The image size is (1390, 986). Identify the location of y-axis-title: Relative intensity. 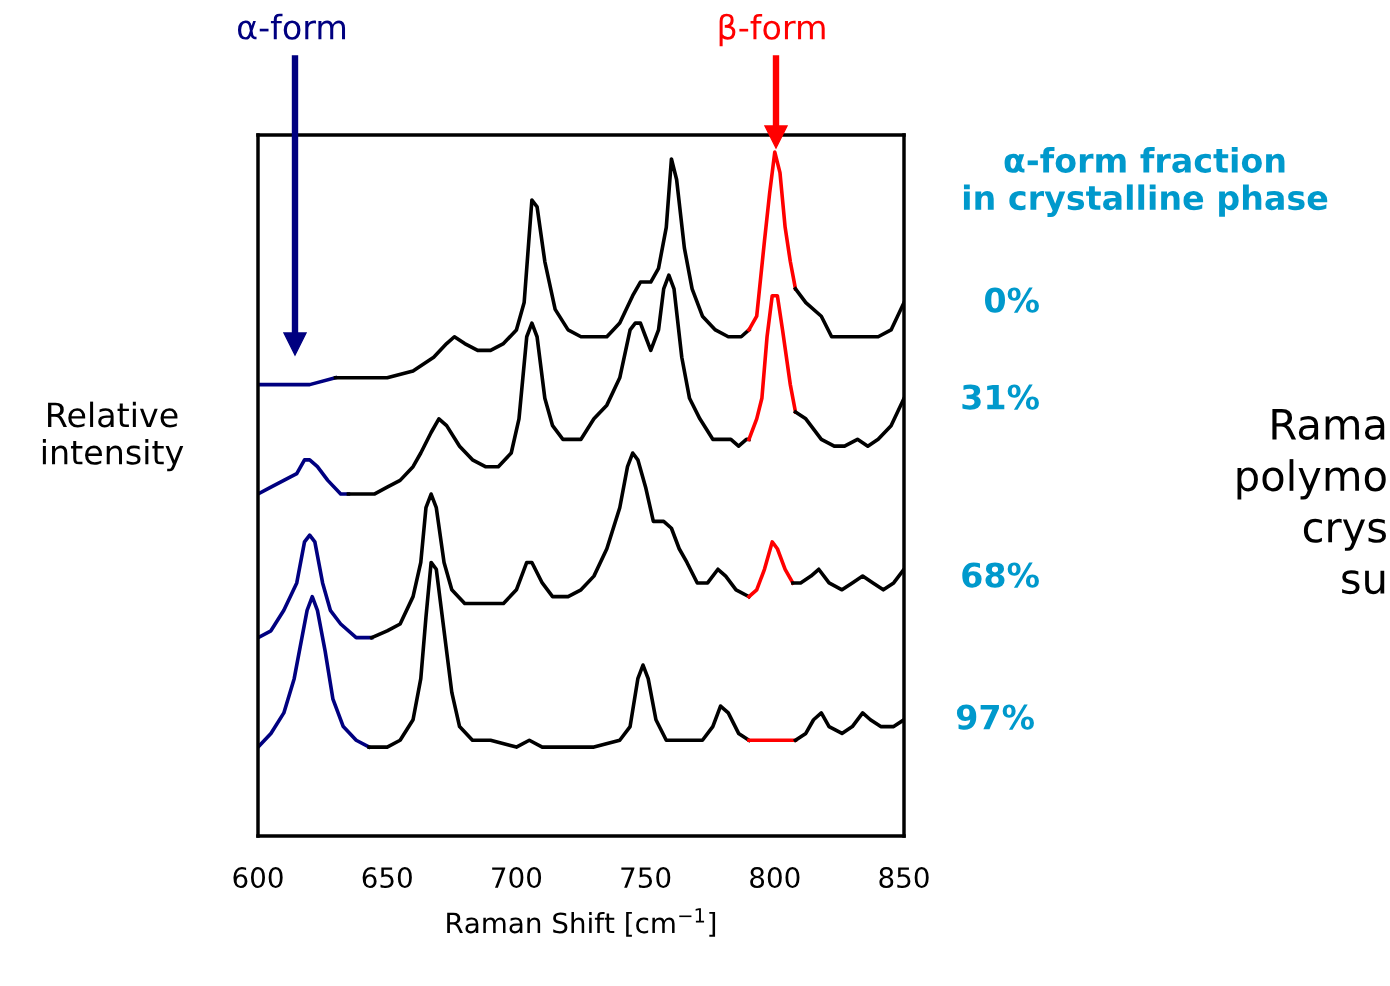
(113, 436).